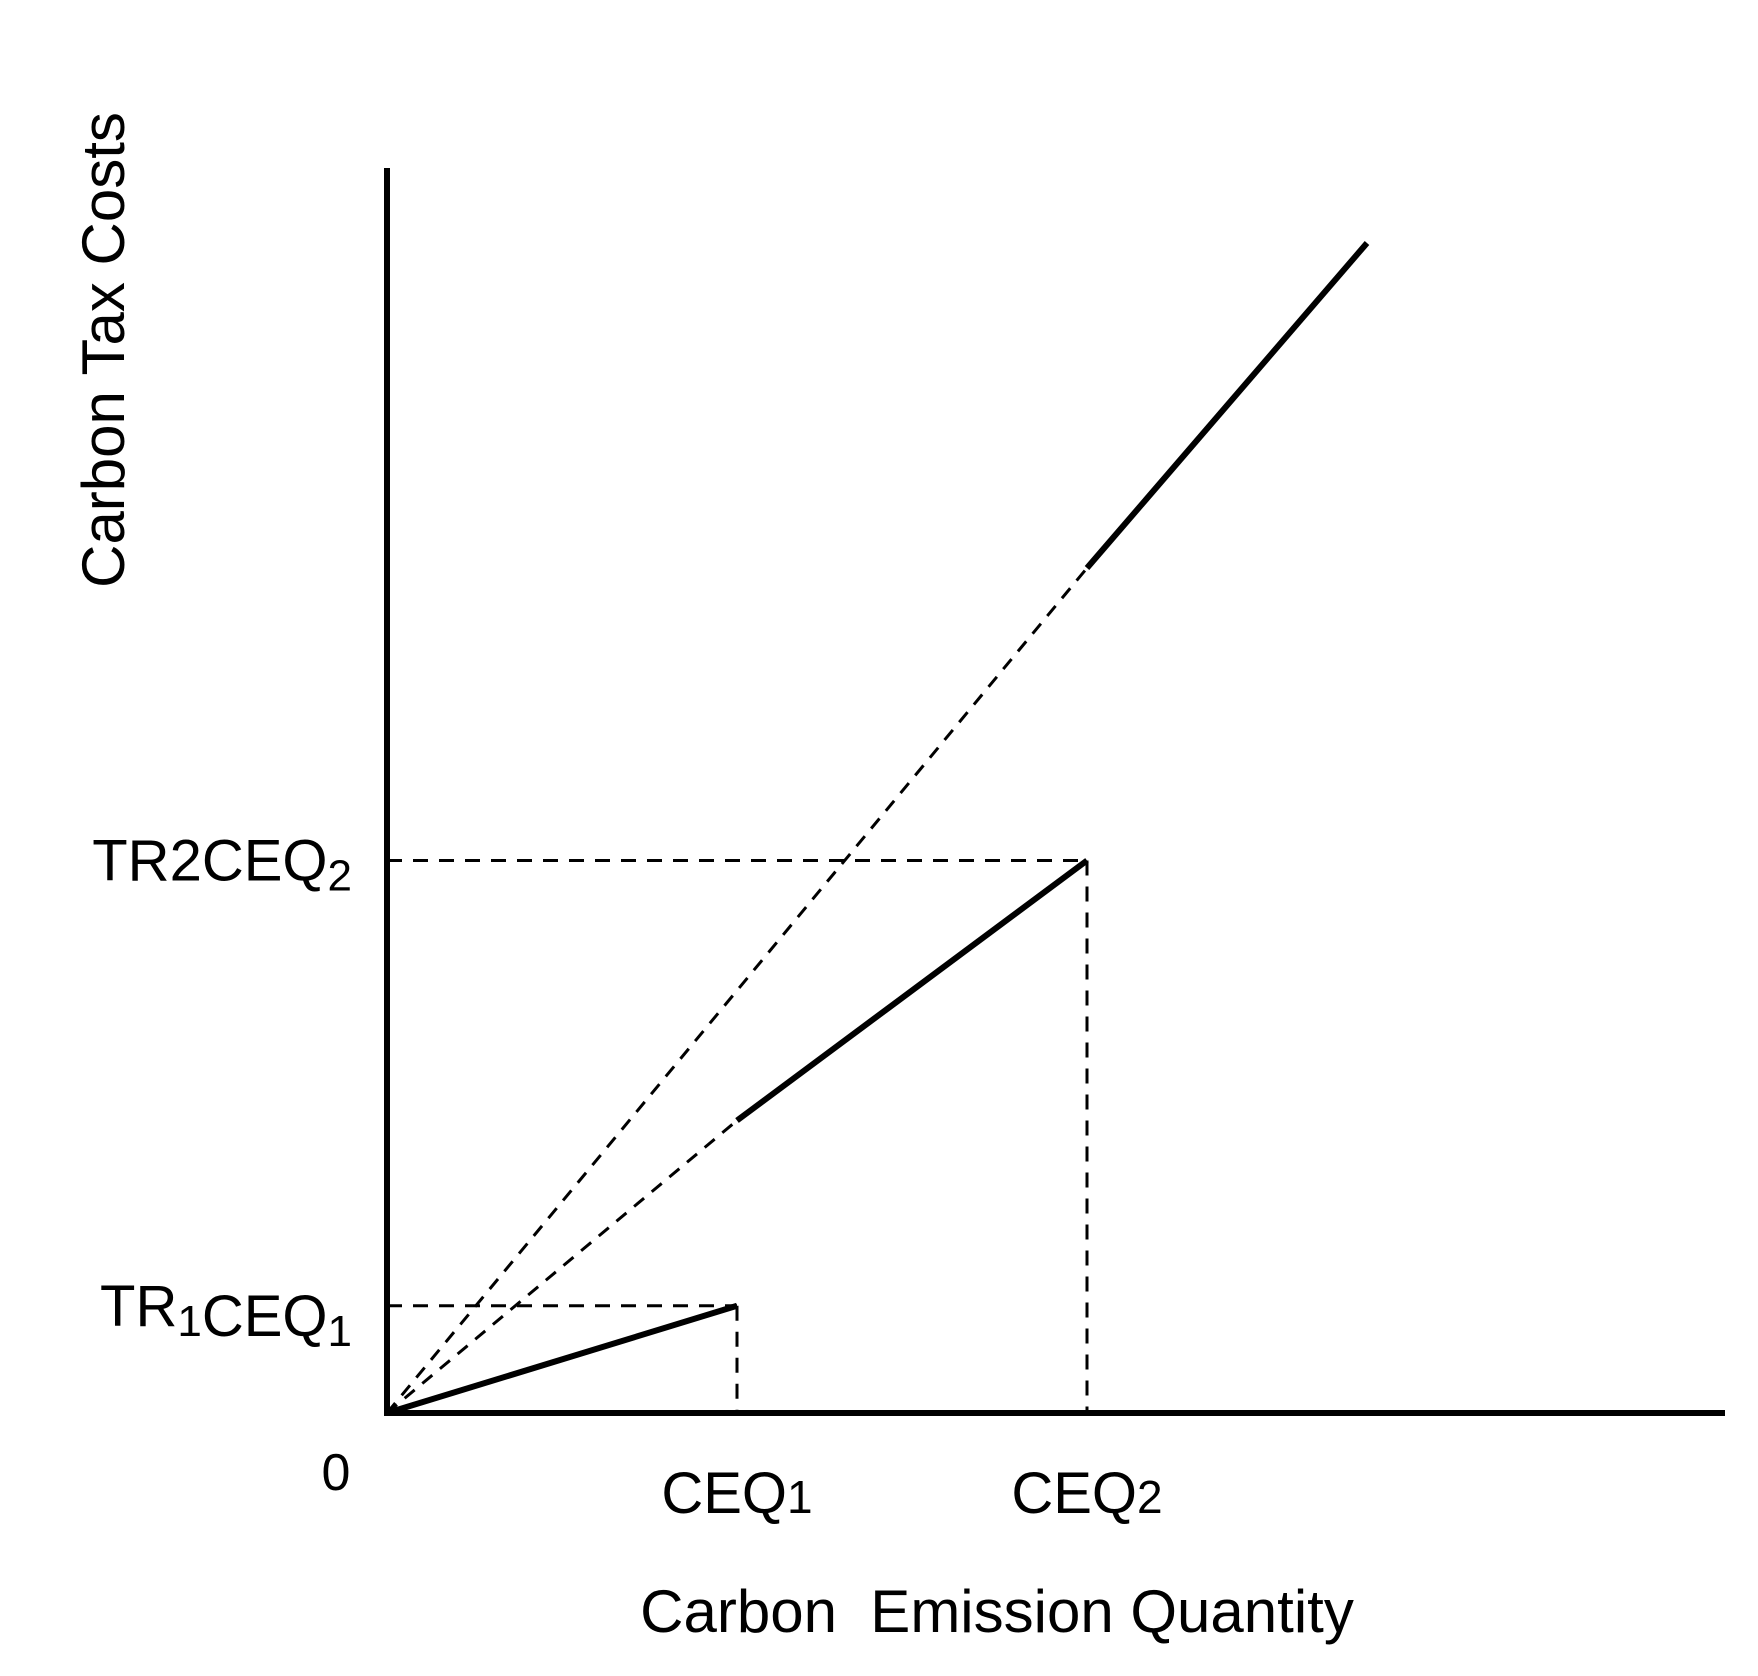 This screenshot has width=1758, height=1676. What do you see at coordinates (1150, 1497) in the screenshot?
I see `x-tick-index: 2` at bounding box center [1150, 1497].